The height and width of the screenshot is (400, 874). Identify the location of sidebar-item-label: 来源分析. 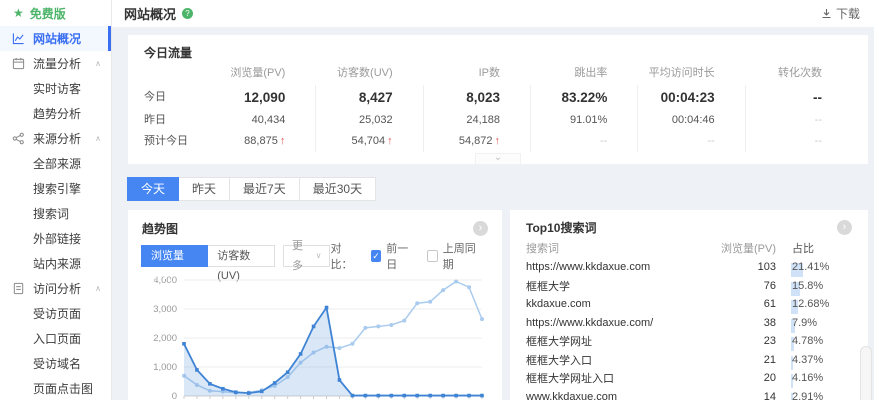
(57, 139).